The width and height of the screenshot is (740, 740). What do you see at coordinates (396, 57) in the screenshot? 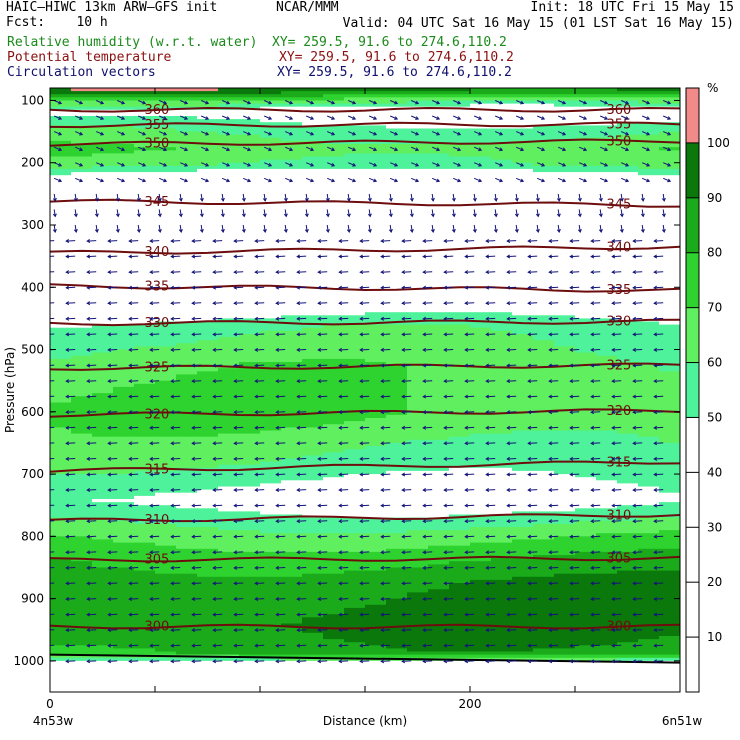
I see `field-xy-theta: XY= 259.5, 91.6 to 274.6,110.2` at bounding box center [396, 57].